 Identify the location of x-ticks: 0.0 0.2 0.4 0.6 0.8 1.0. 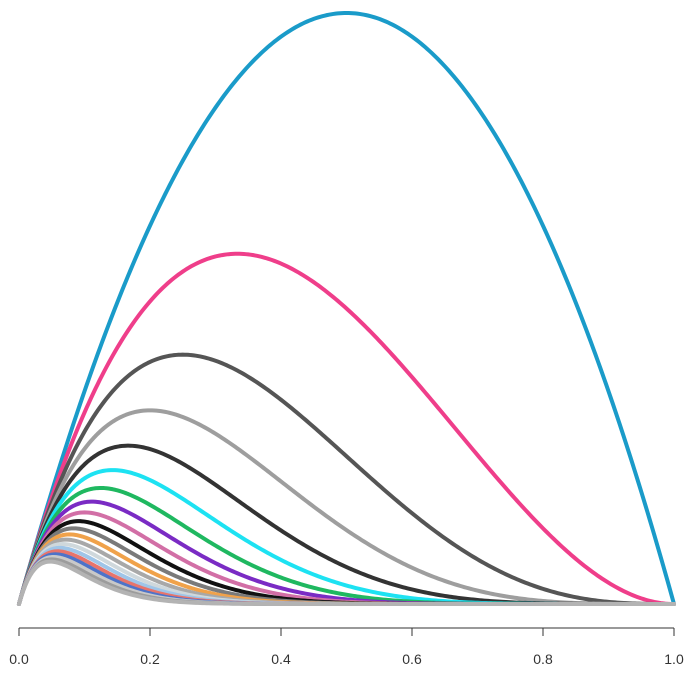
(346, 647).